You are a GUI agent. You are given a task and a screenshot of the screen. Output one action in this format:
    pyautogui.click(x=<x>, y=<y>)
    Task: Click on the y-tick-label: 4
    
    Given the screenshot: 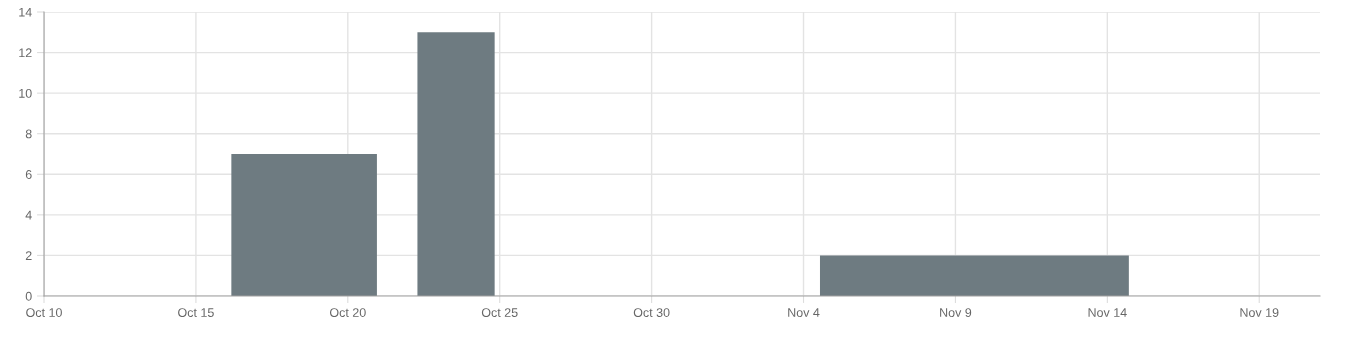 What is the action you would take?
    pyautogui.click(x=28, y=215)
    